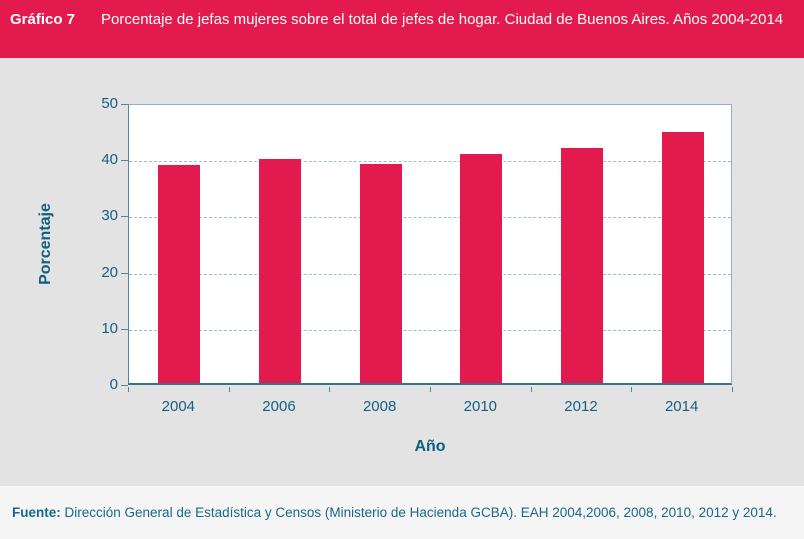 Image resolution: width=804 pixels, height=539 pixels. What do you see at coordinates (682, 257) in the screenshot?
I see `bar-2014` at bounding box center [682, 257].